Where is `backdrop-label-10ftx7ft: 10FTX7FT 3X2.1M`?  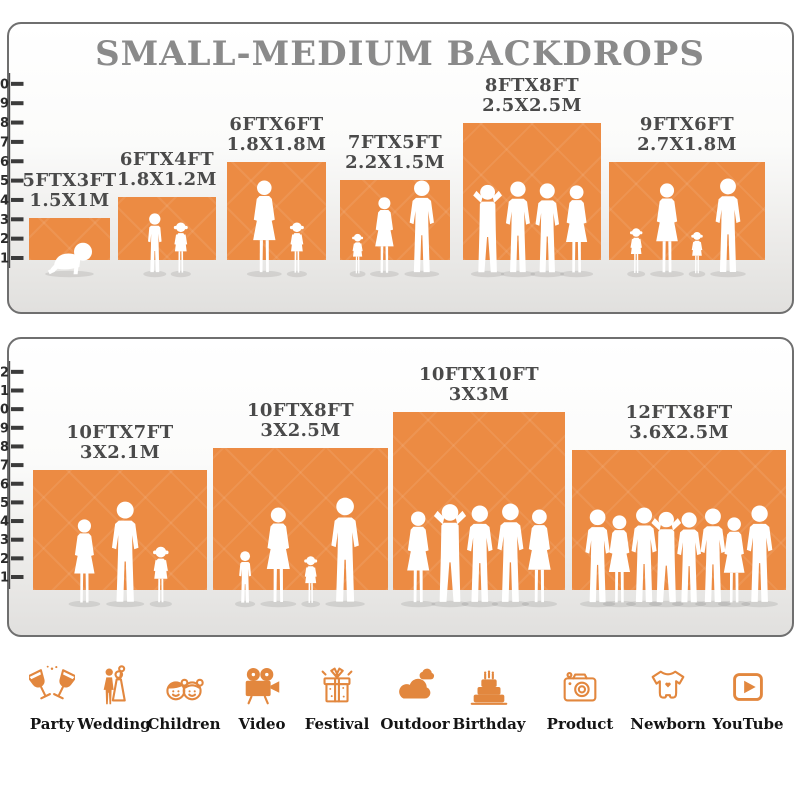
backdrop-label-10ftx7ft: 10FTX7FT 3X2.1M is located at coordinates (120, 442).